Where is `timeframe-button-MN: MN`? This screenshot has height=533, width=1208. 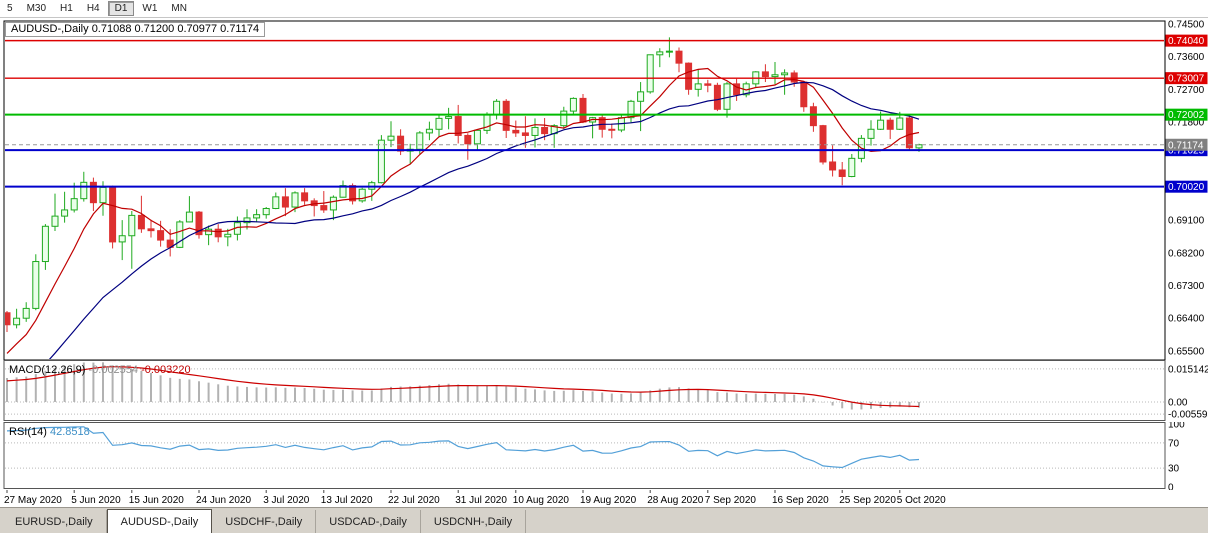
timeframe-button-MN: MN is located at coordinates (179, 8).